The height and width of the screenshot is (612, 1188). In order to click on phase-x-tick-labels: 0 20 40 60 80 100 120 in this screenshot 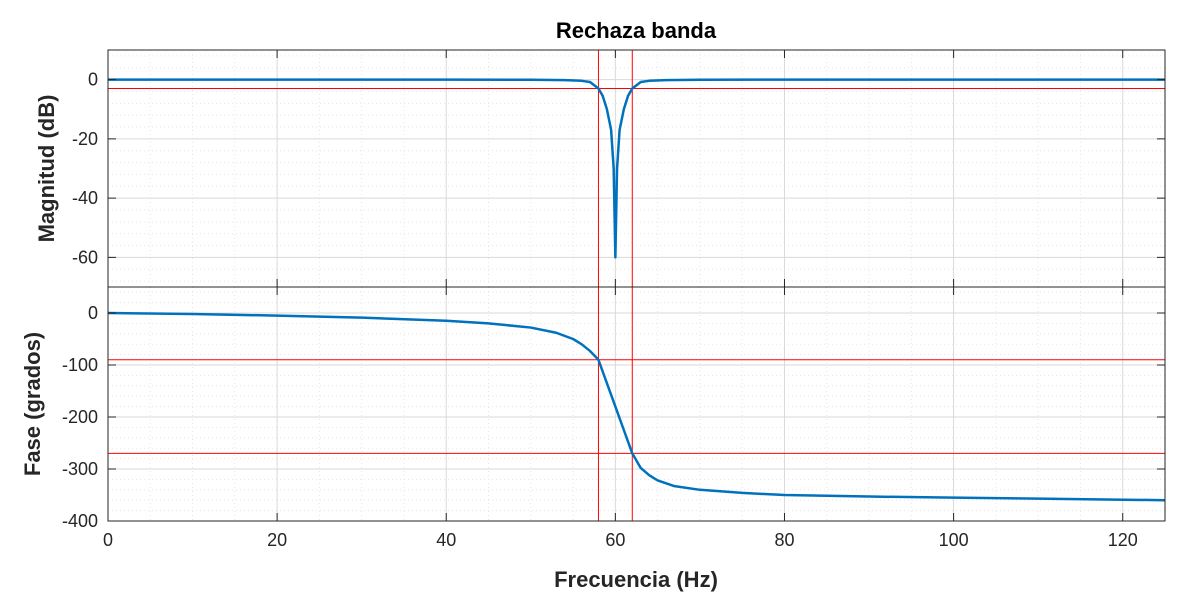, I will do `click(620, 540)`.